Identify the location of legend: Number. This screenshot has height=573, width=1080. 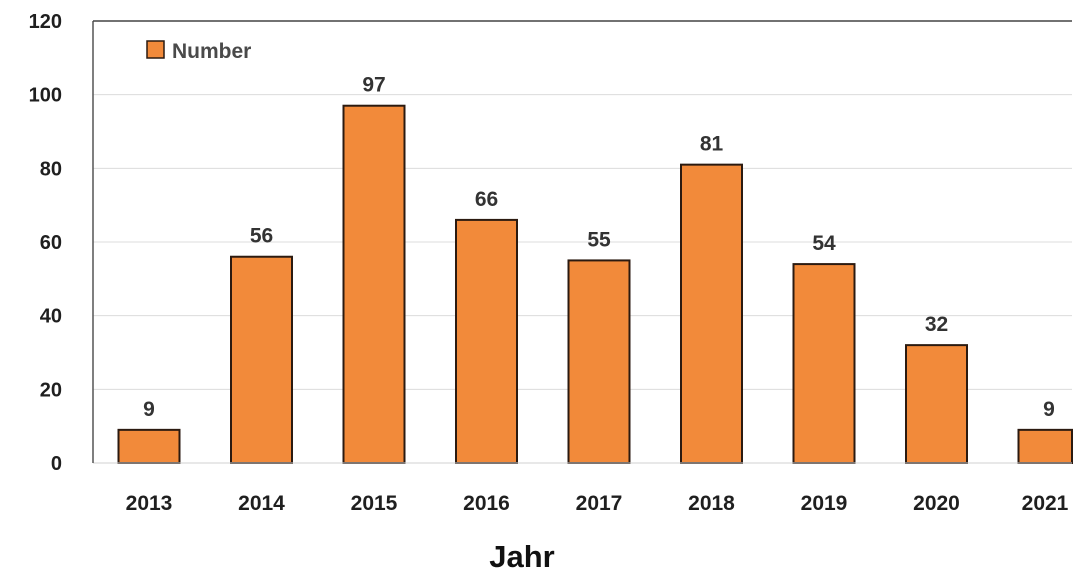
(198, 51).